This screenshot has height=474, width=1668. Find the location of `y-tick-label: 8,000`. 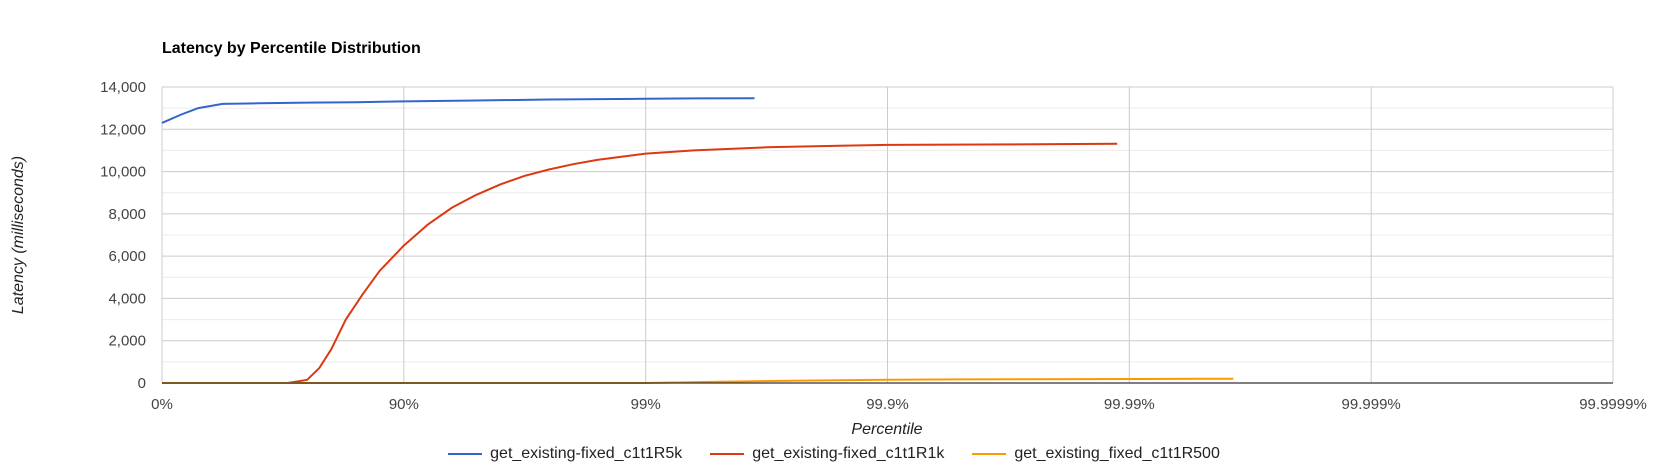

y-tick-label: 8,000 is located at coordinates (127, 214).